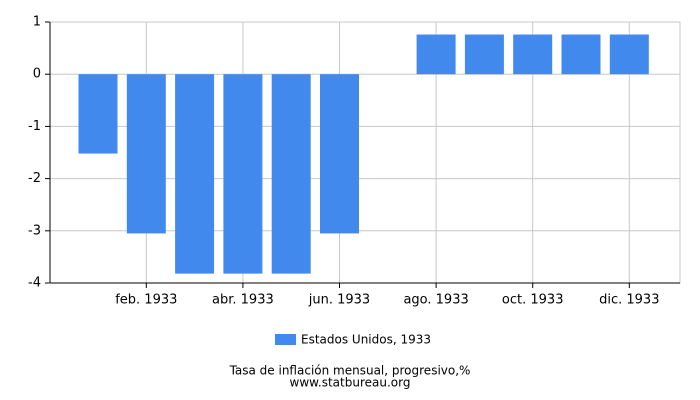 Image resolution: width=700 pixels, height=400 pixels. Describe the element at coordinates (285, 339) in the screenshot. I see `legend-swatch` at that location.